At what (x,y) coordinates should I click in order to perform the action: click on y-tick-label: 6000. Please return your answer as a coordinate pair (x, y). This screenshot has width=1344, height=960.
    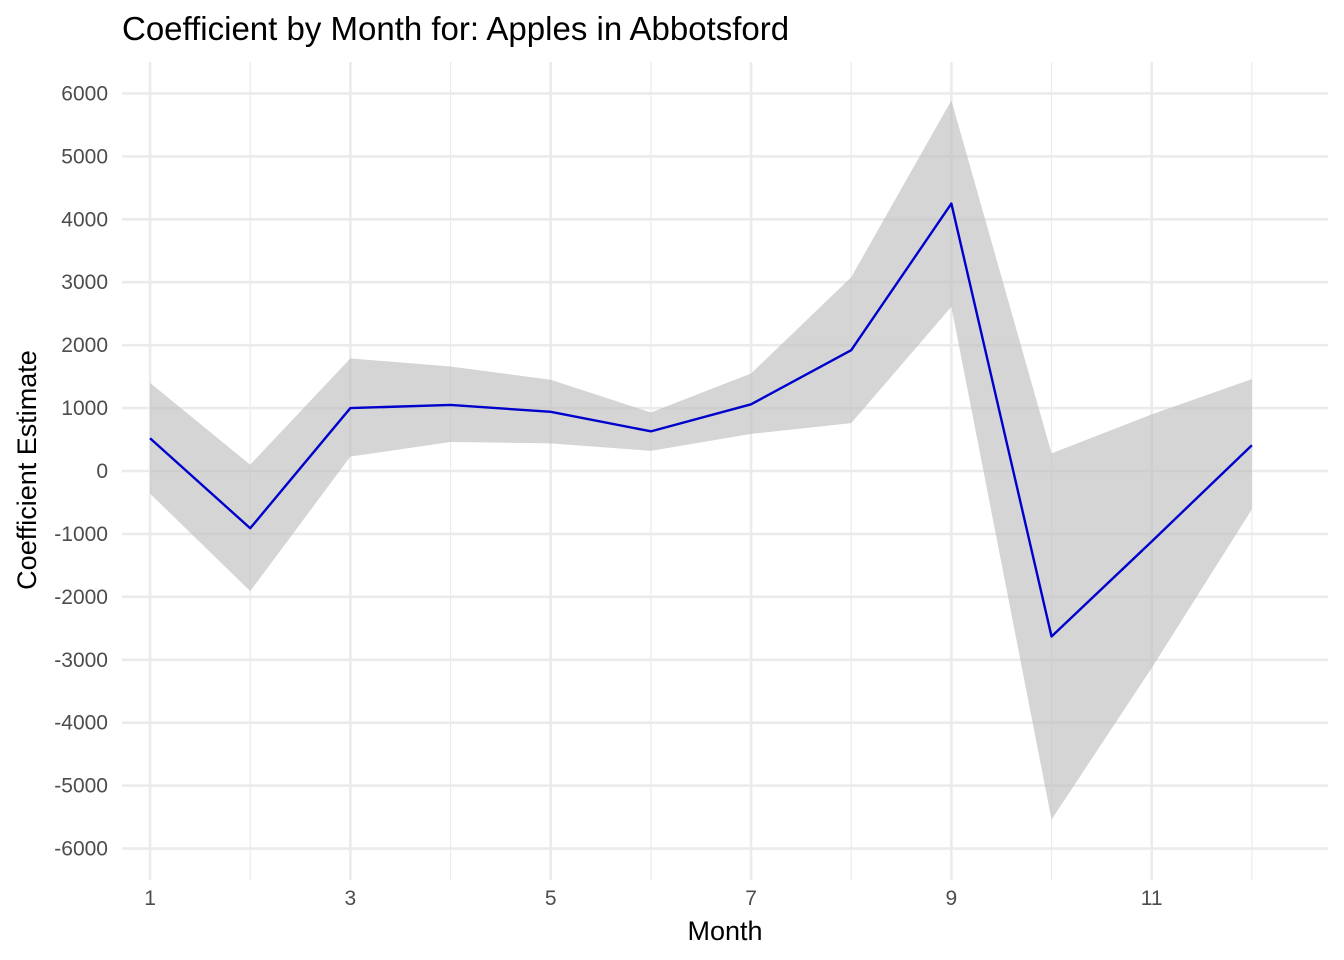
    Looking at the image, I should click on (84, 93).